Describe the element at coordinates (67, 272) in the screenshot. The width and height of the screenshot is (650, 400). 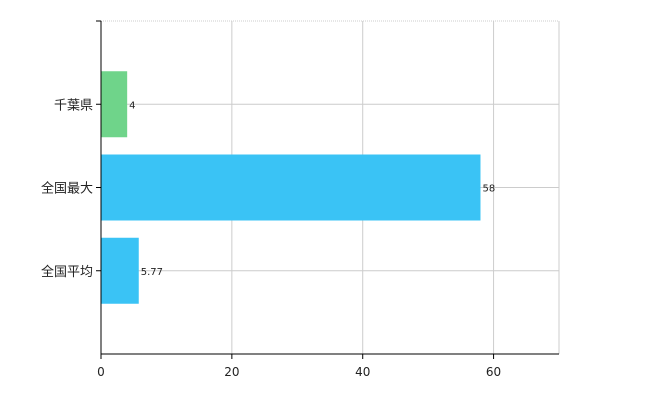
I see `category-label: 全国平均` at that location.